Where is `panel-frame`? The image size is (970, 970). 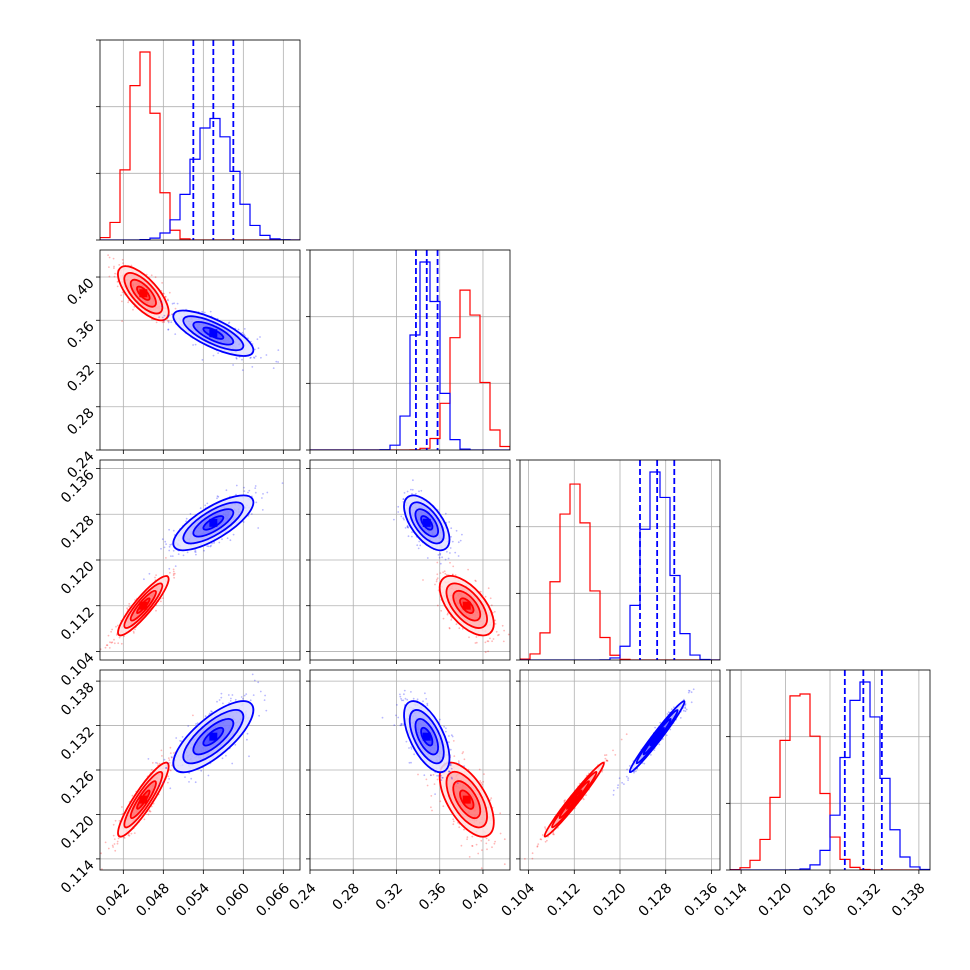 panel-frame is located at coordinates (410, 350).